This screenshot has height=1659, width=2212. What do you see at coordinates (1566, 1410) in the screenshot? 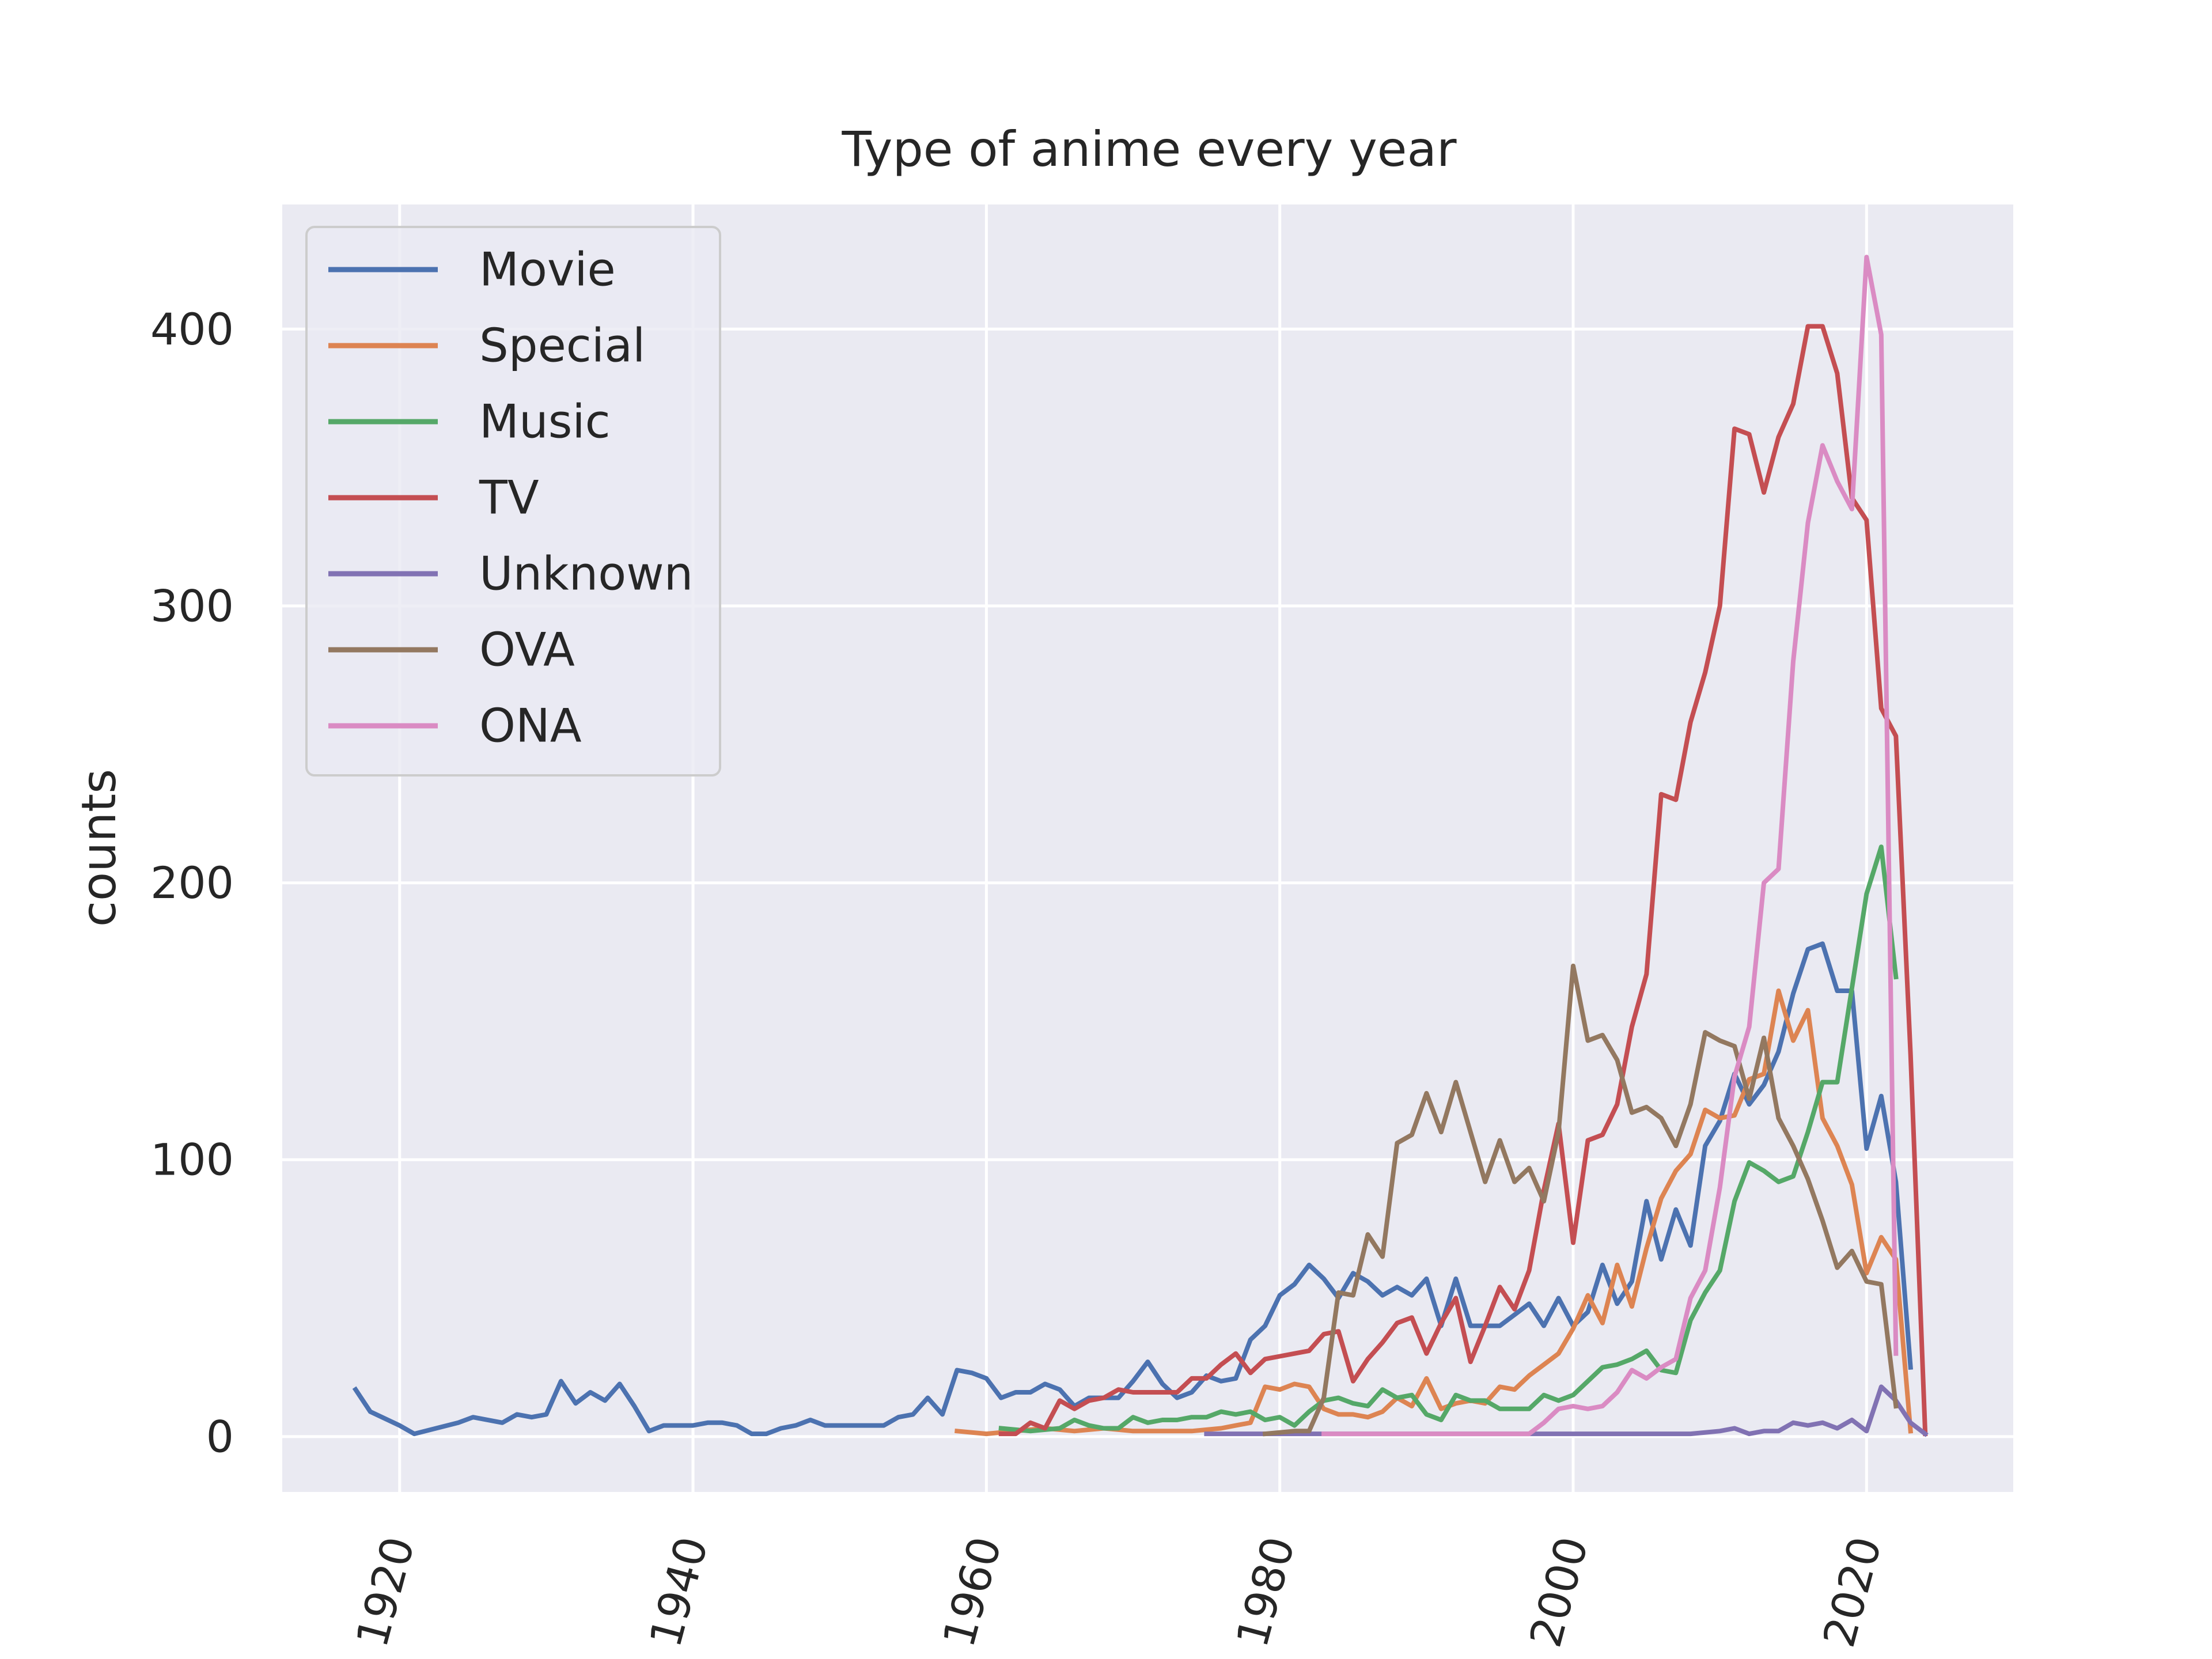
I see `series-line-unknown` at bounding box center [1566, 1410].